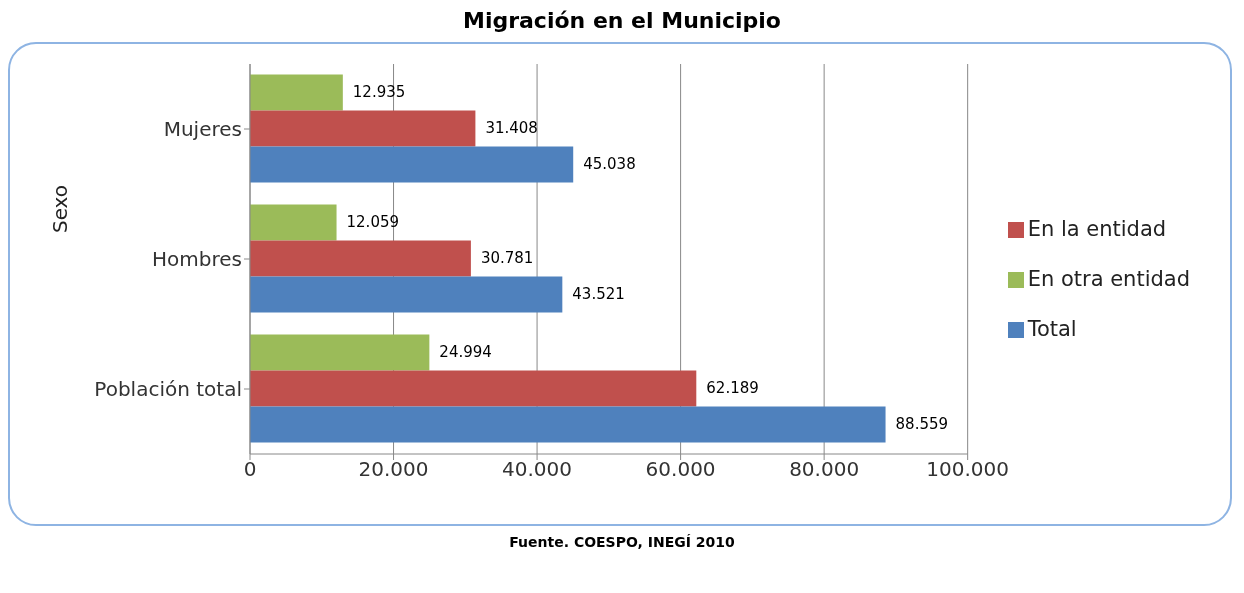 The width and height of the screenshot is (1244, 593). Describe the element at coordinates (465, 352) in the screenshot. I see `data-label: 24.994` at that location.